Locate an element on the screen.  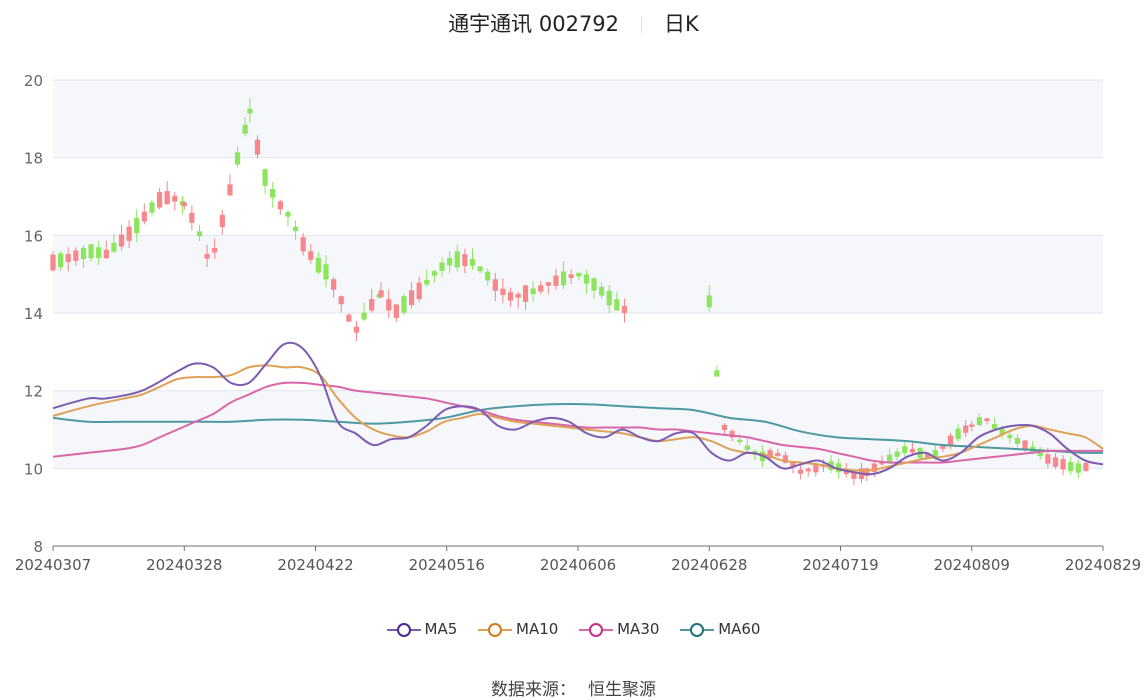
legend-ma30-icon is located at coordinates (596, 630).